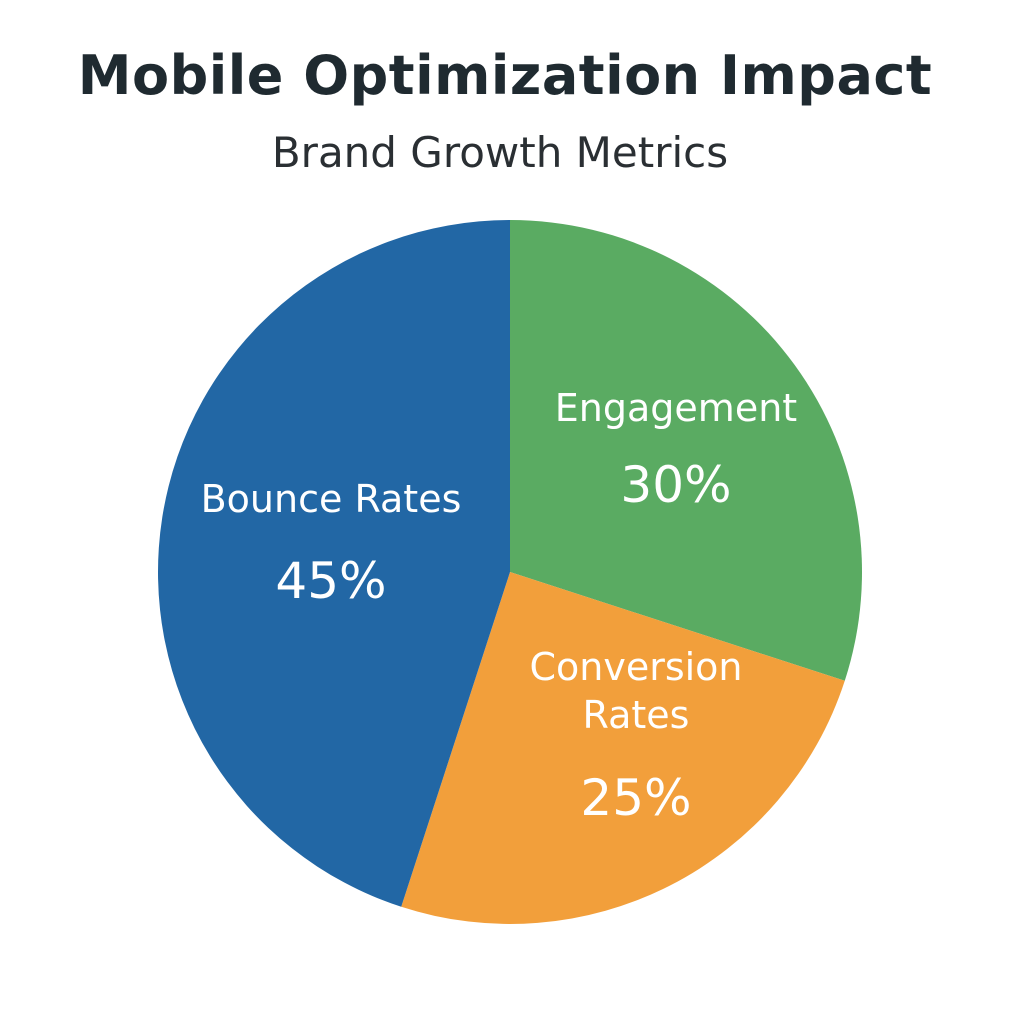 This screenshot has height=1024, width=1024. Describe the element at coordinates (505, 75) in the screenshot. I see `chart-title: Mobile Optimization Impact` at that location.